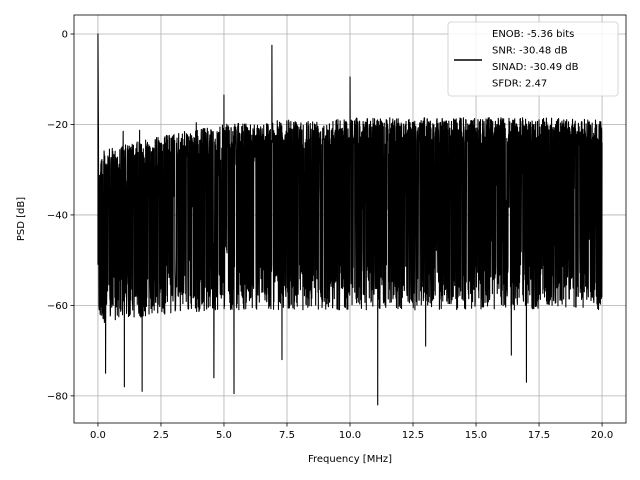 The image size is (640, 480). Describe the element at coordinates (602, 435) in the screenshot. I see `x-tick-label: 20.0` at that location.